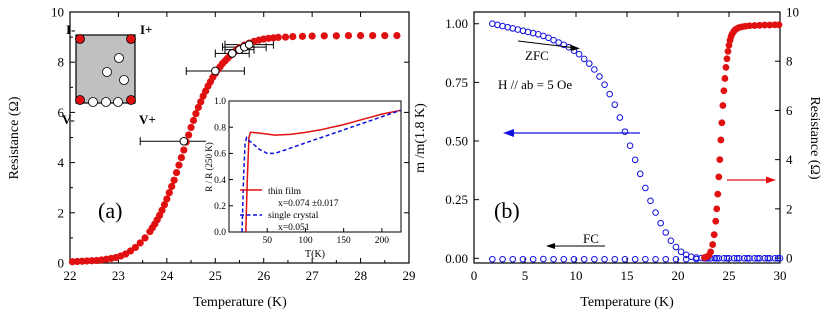  I want to click on y-tick-label: 0.75, so click(456, 82).